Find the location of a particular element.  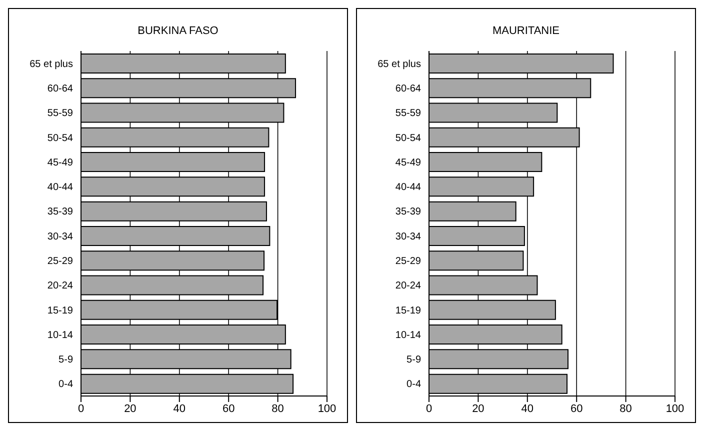

chart-title: MAURITANIE is located at coordinates (526, 31).